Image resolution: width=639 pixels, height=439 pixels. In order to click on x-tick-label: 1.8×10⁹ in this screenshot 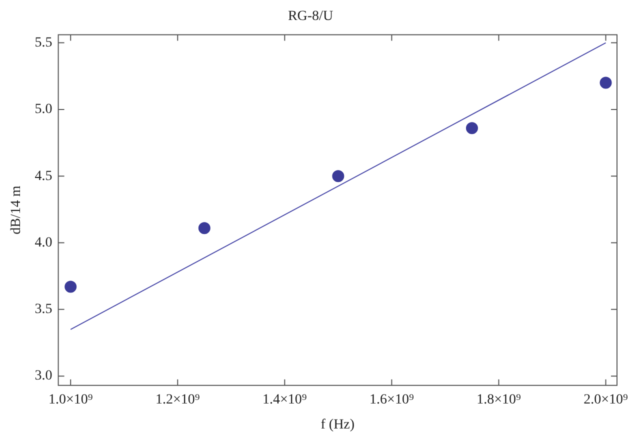, I will do `click(498, 400)`.